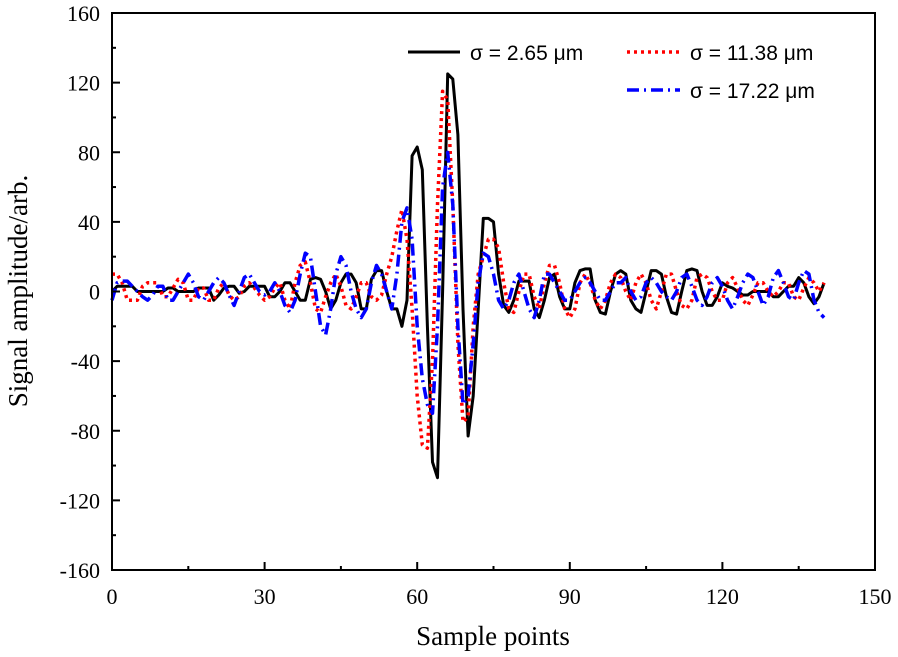 This screenshot has height=657, width=898. What do you see at coordinates (83, 13) in the screenshot?
I see `y-tick-label: 160` at bounding box center [83, 13].